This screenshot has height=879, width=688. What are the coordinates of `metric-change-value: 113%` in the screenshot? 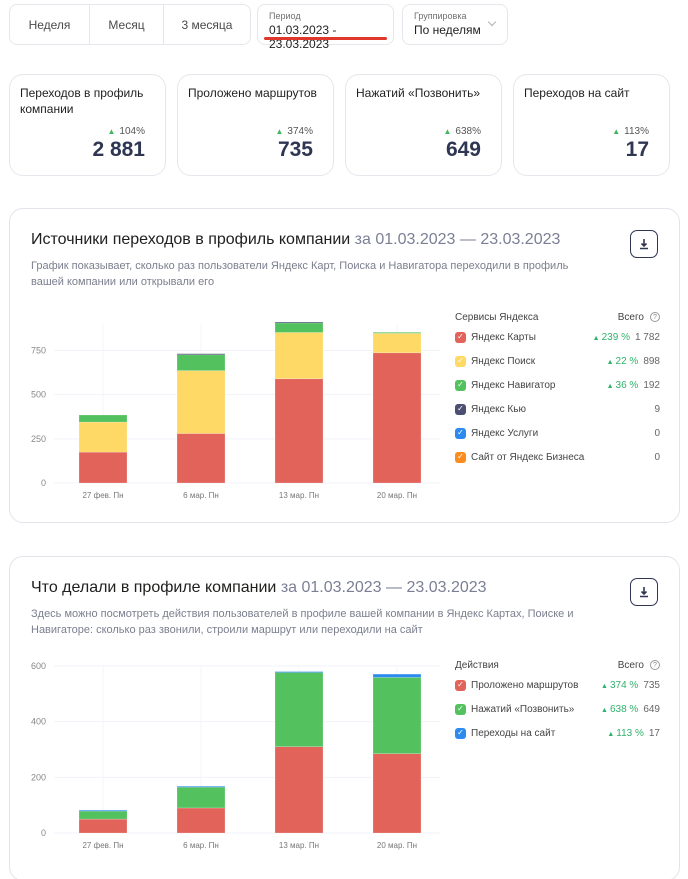 It's located at (636, 131).